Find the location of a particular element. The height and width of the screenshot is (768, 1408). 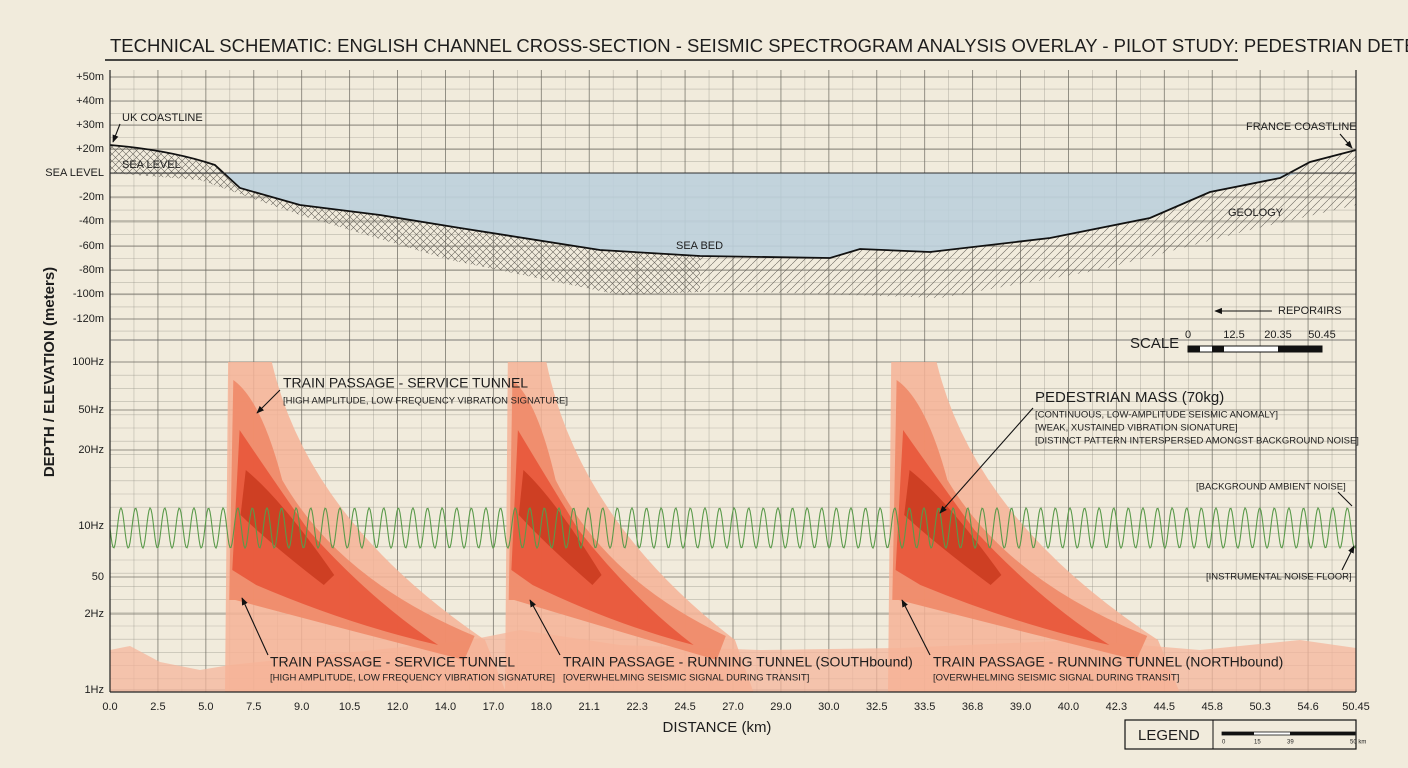

x-tick-label: 42.3 is located at coordinates (1116, 707).